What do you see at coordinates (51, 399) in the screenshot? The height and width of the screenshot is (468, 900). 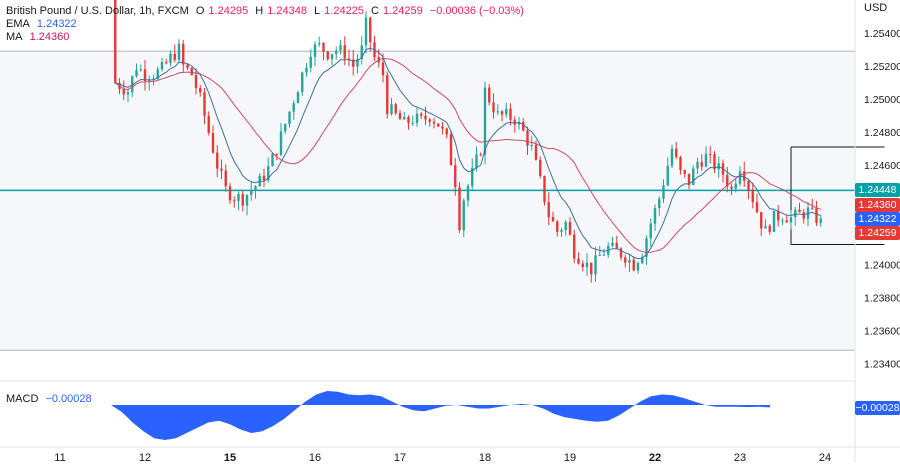 I see `macd-legend: MACD −0.00028` at bounding box center [51, 399].